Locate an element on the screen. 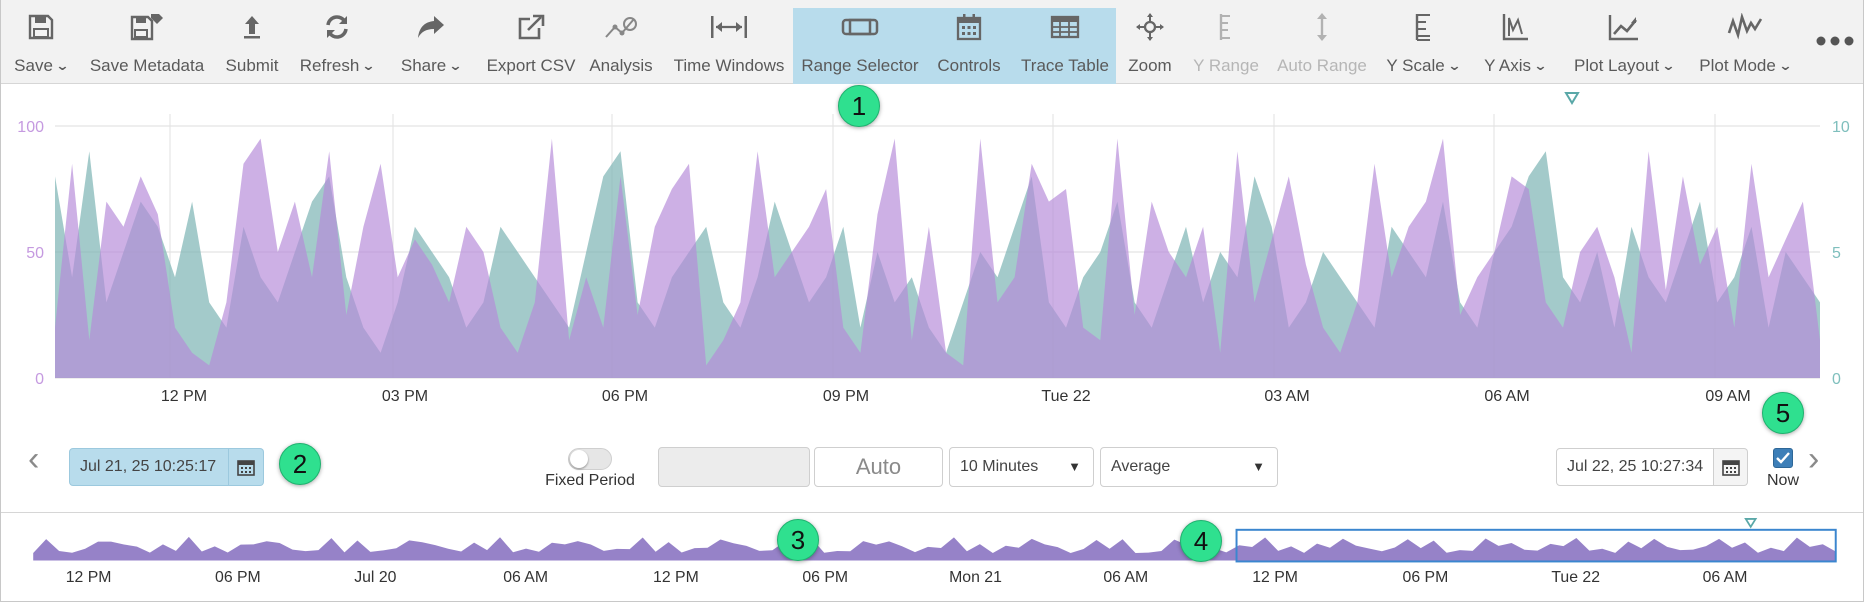 This screenshot has width=1864, height=602. auto-range-icon is located at coordinates (1322, 27).